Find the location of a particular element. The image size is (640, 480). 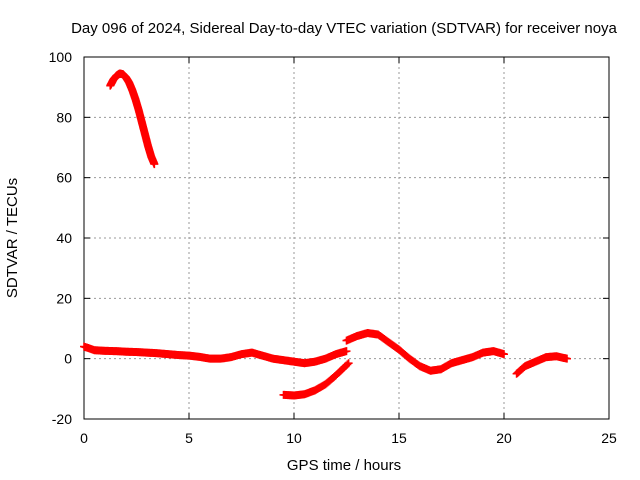

y-tick-label: 60 is located at coordinates (64, 178).